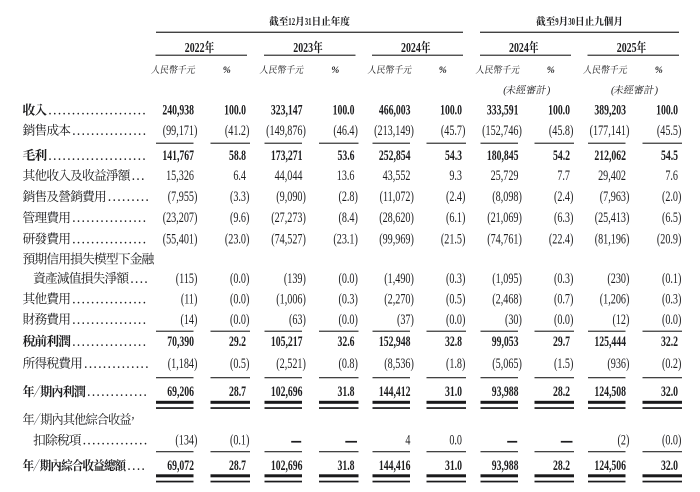  Describe the element at coordinates (288, 218) in the screenshot. I see `svg-text: (27,273)` at that location.